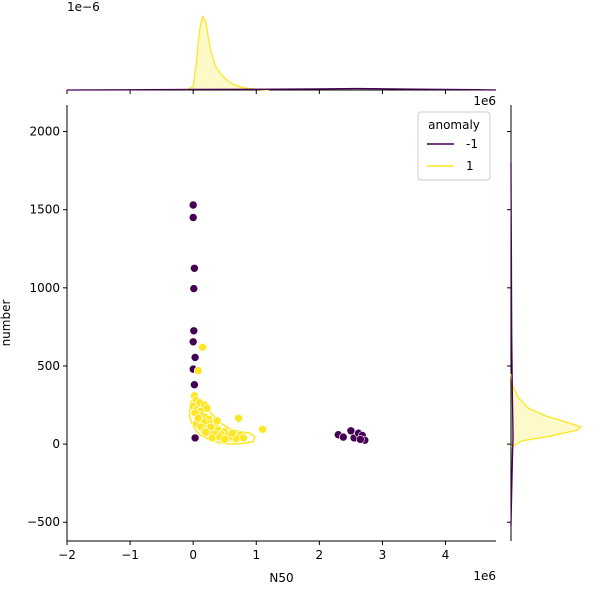  I want to click on x-tick-label: −2, so click(67, 555).